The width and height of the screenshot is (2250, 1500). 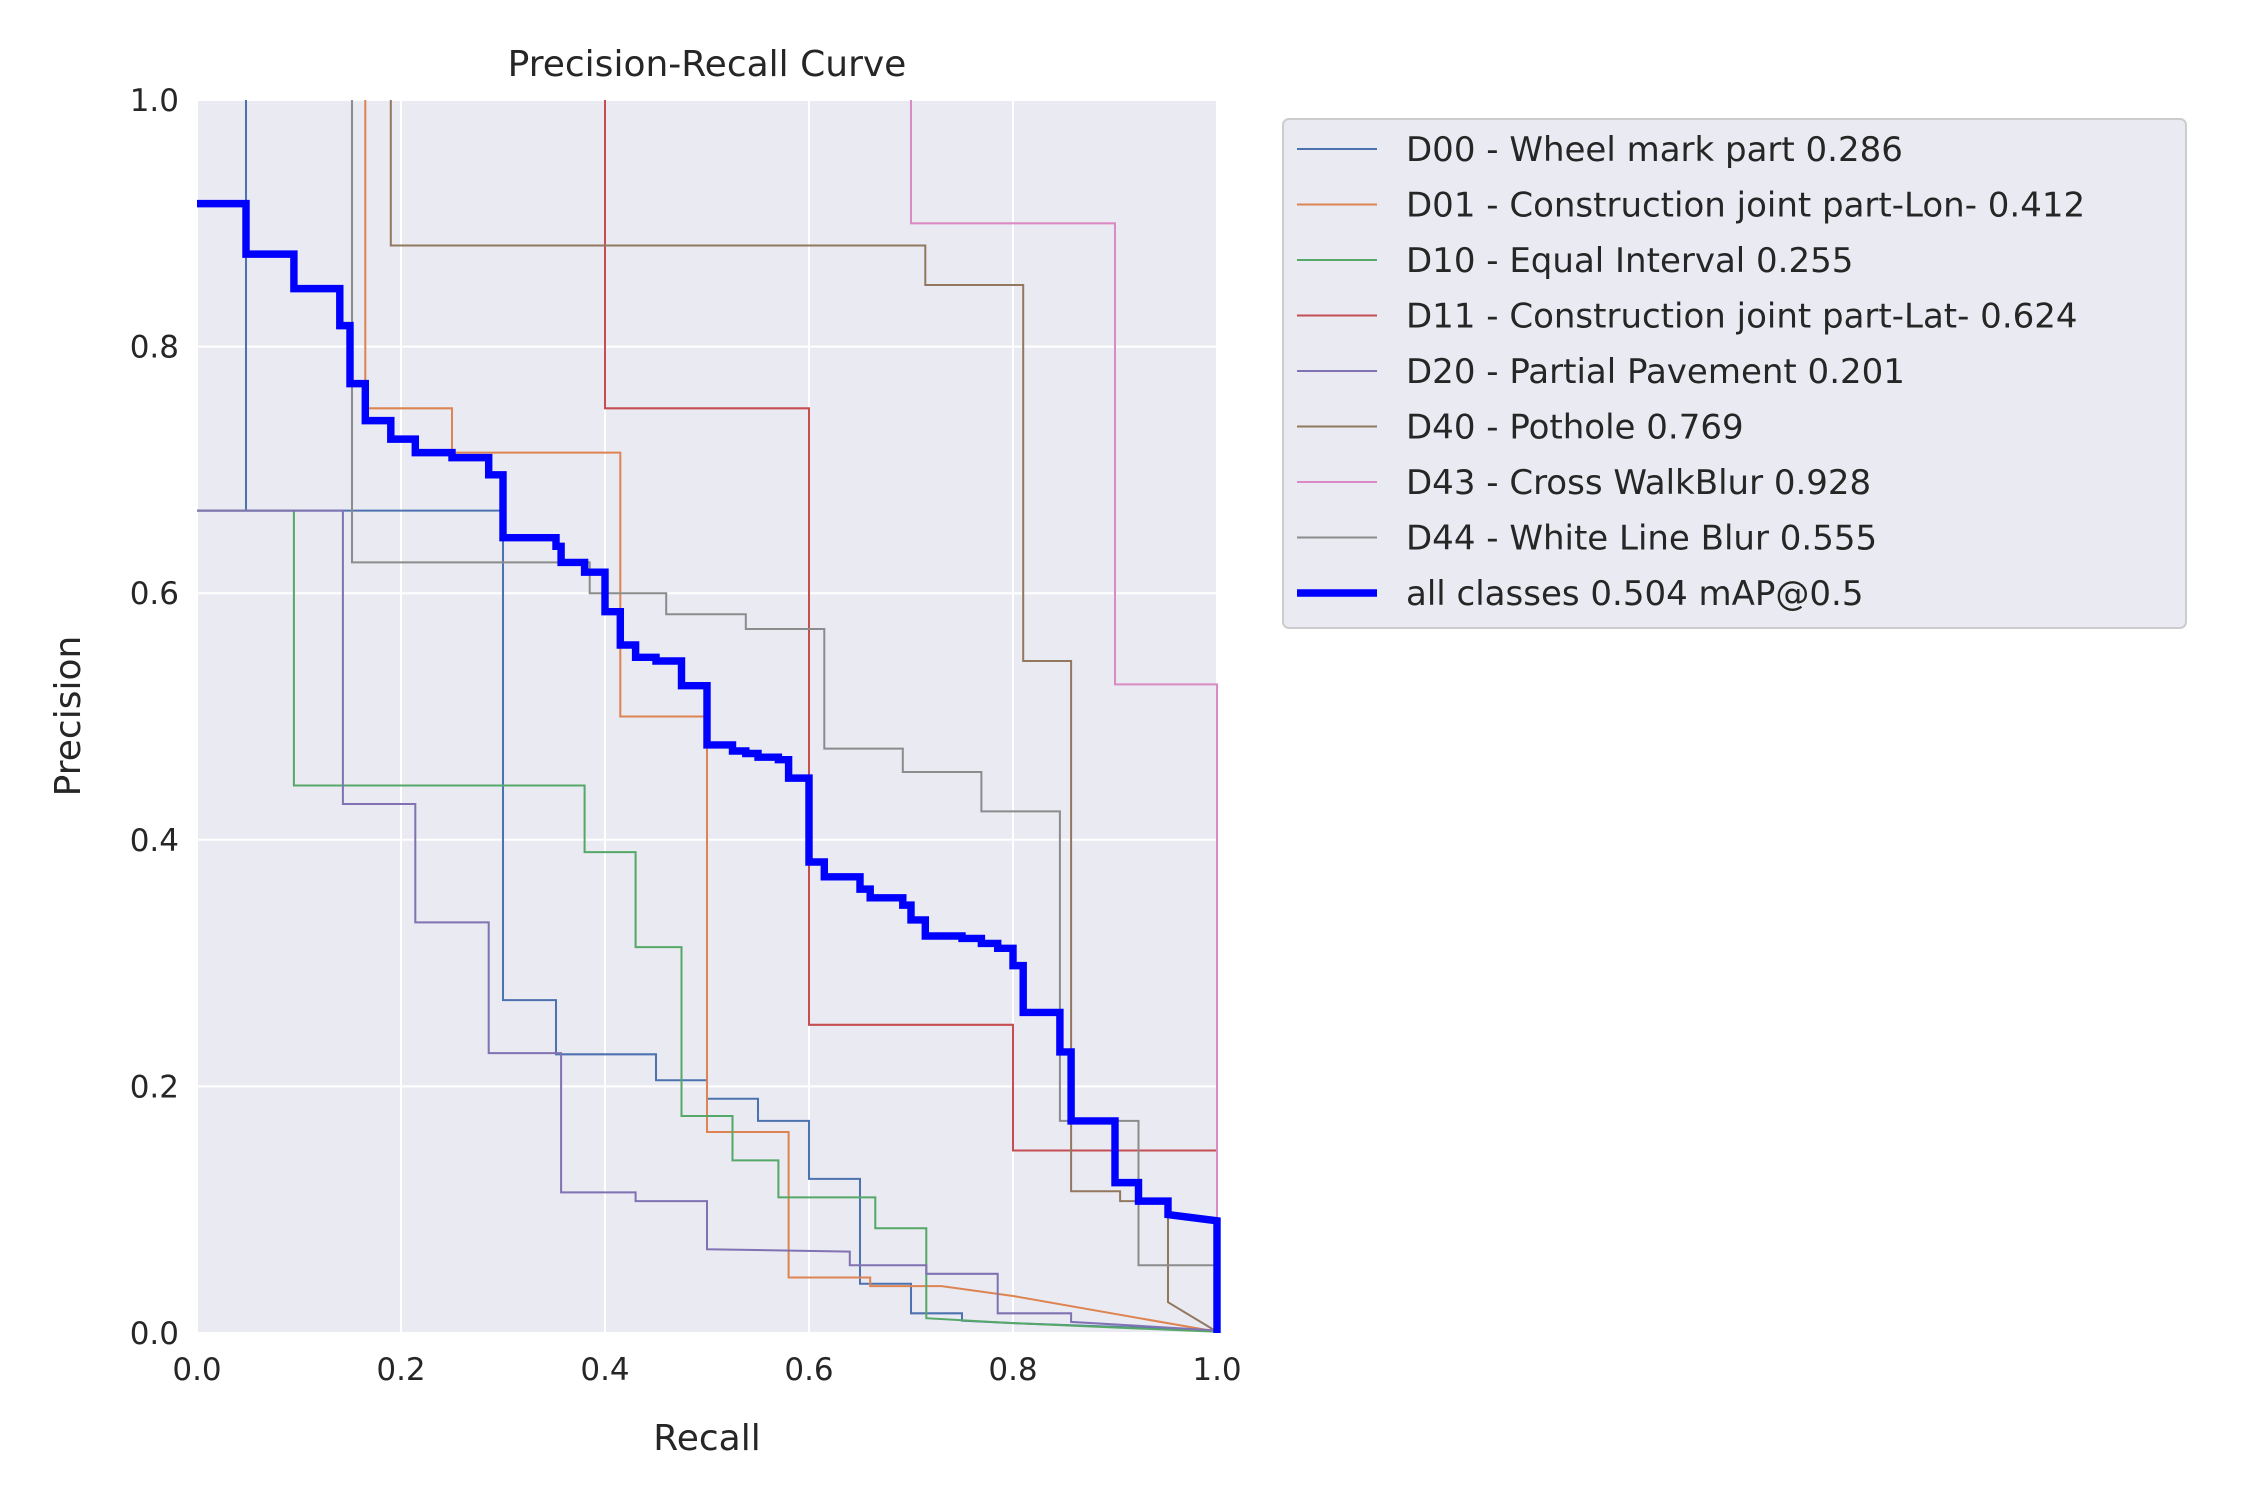 What do you see at coordinates (196, 1370) in the screenshot?
I see `x-tick-label: 0.0` at bounding box center [196, 1370].